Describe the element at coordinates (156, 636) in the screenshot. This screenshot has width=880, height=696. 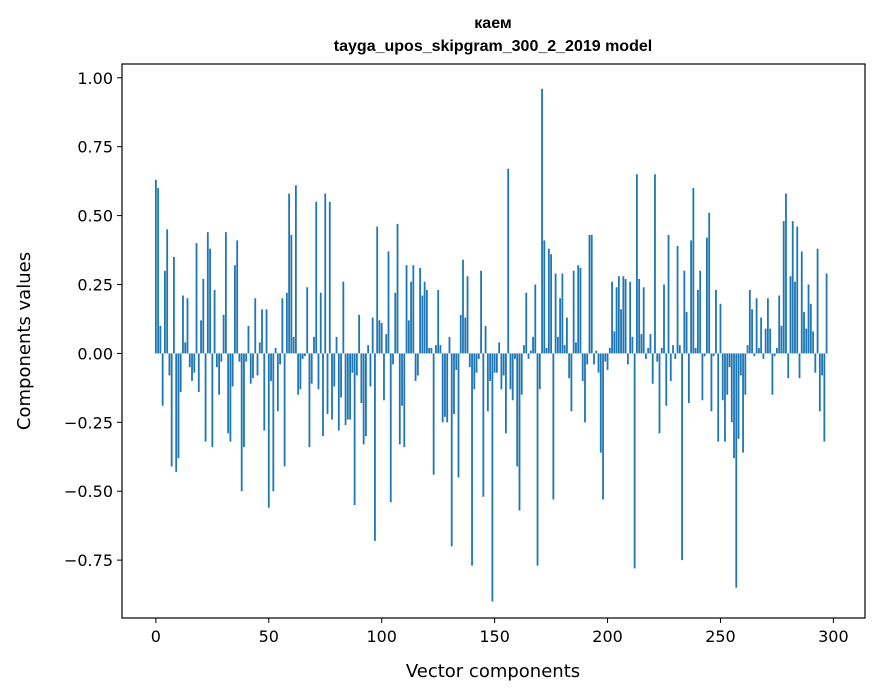
I see `x-tick-label: 0` at that location.